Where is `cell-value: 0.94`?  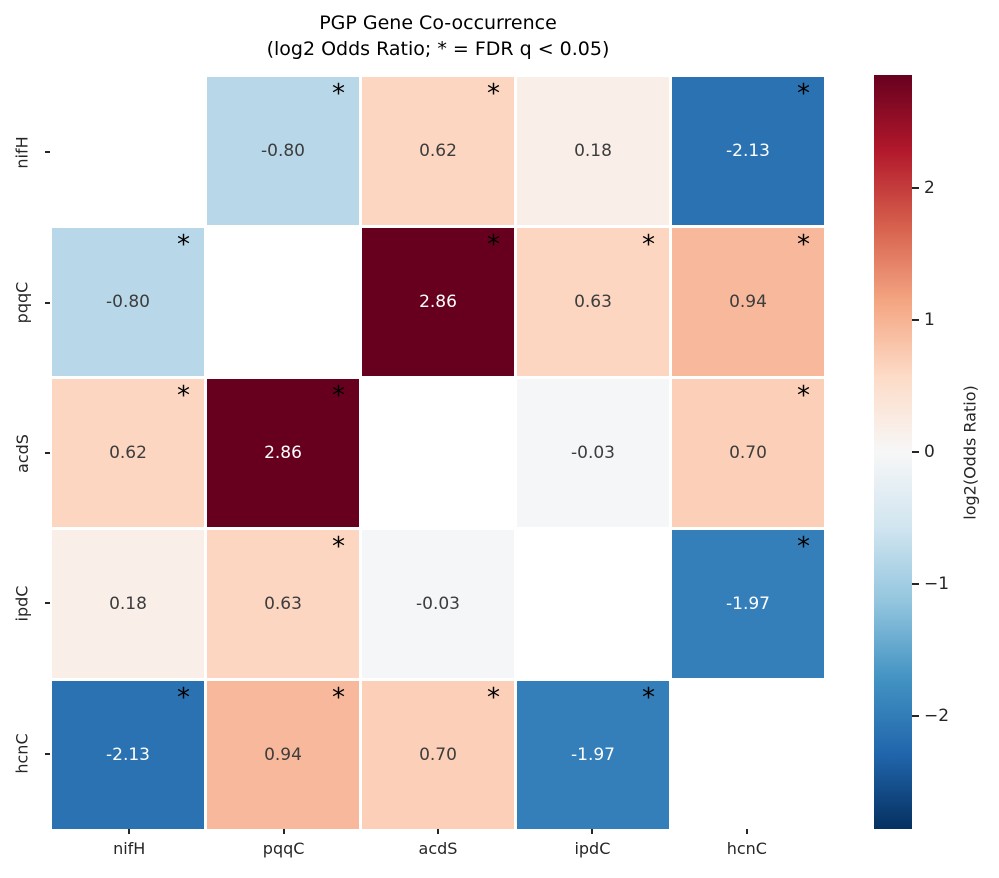 cell-value: 0.94 is located at coordinates (748, 302).